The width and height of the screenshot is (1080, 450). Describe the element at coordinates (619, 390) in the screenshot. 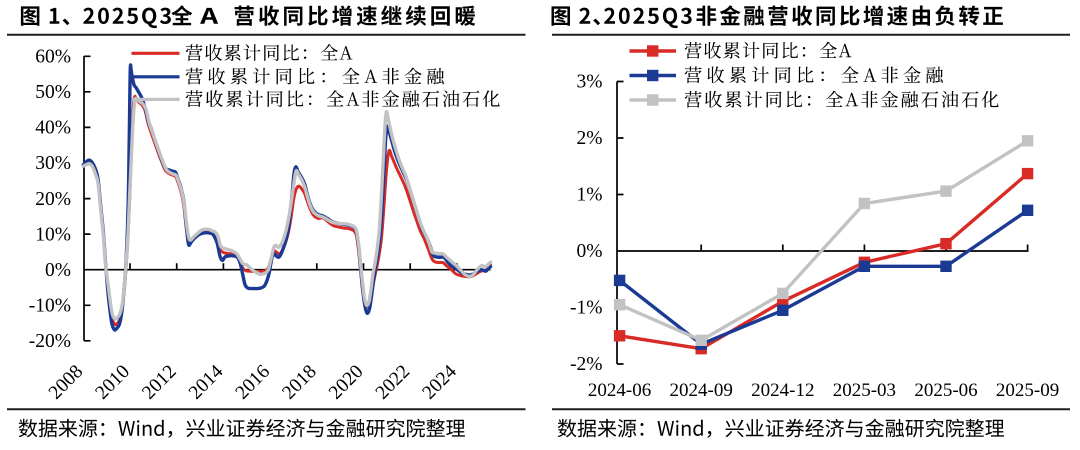

I see `svg-text: 2024-06` at that location.